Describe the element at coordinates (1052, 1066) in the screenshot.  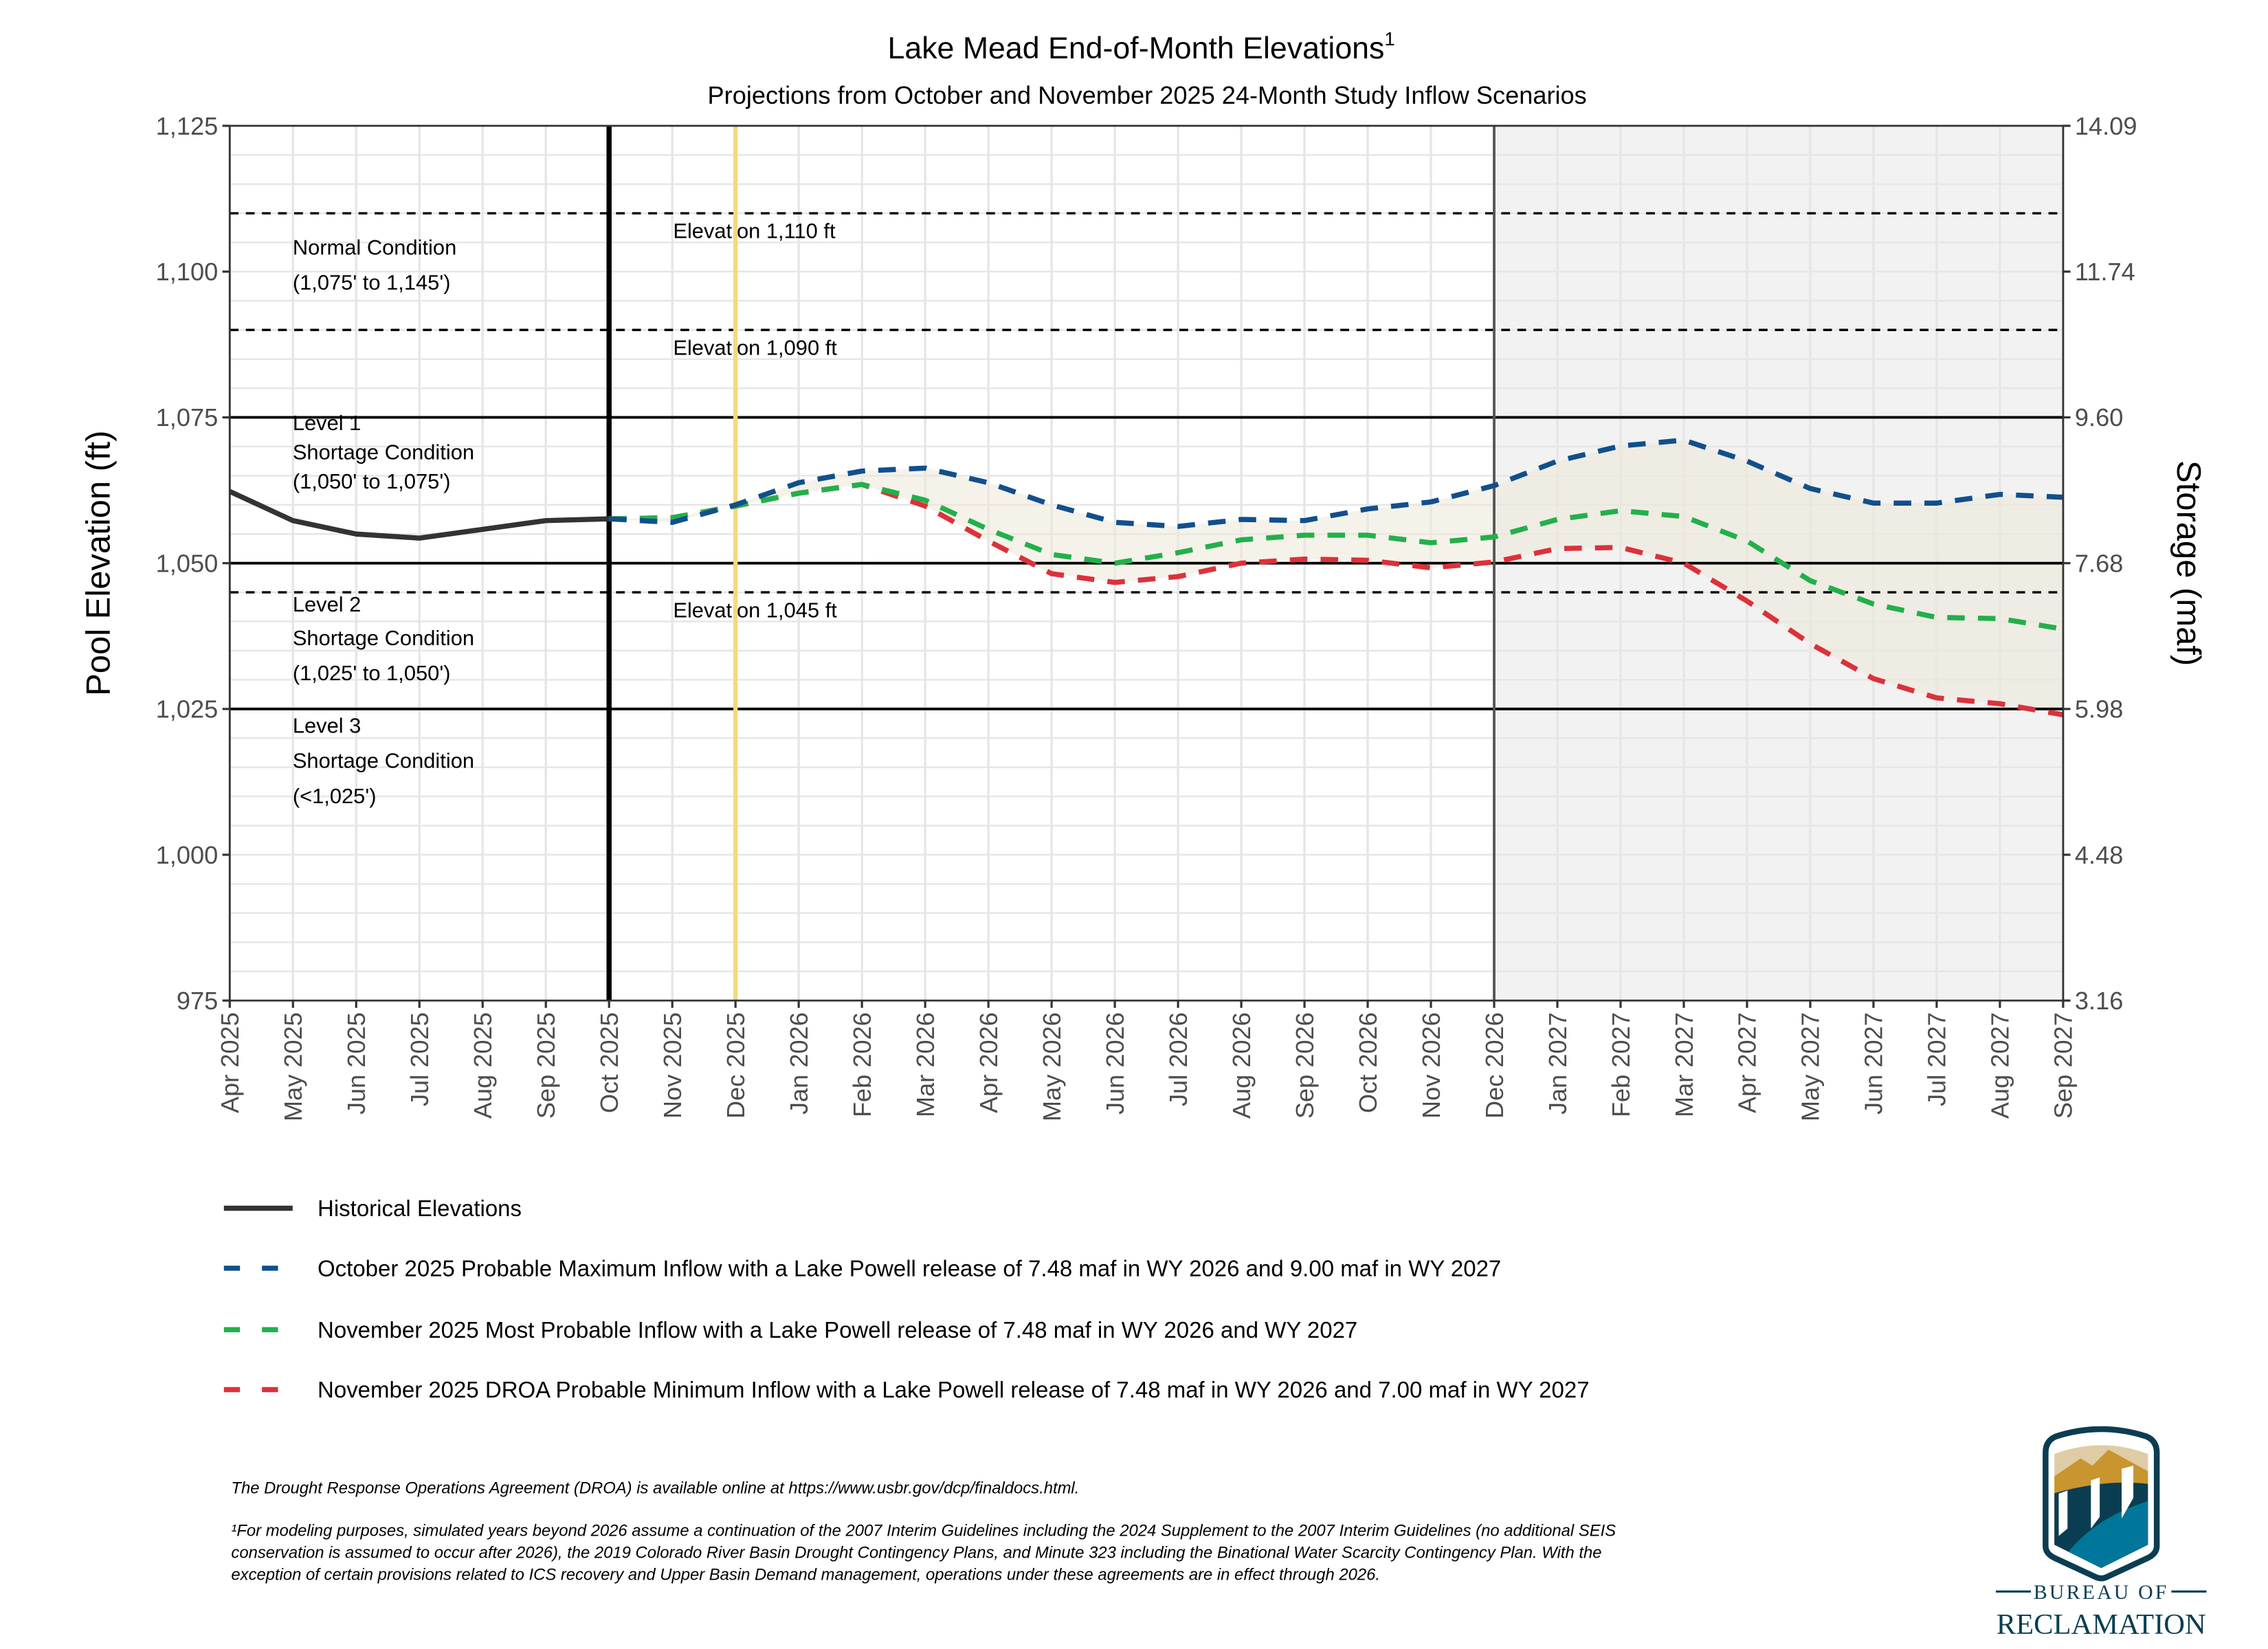
I see `x-tick-label: May 2026` at that location.